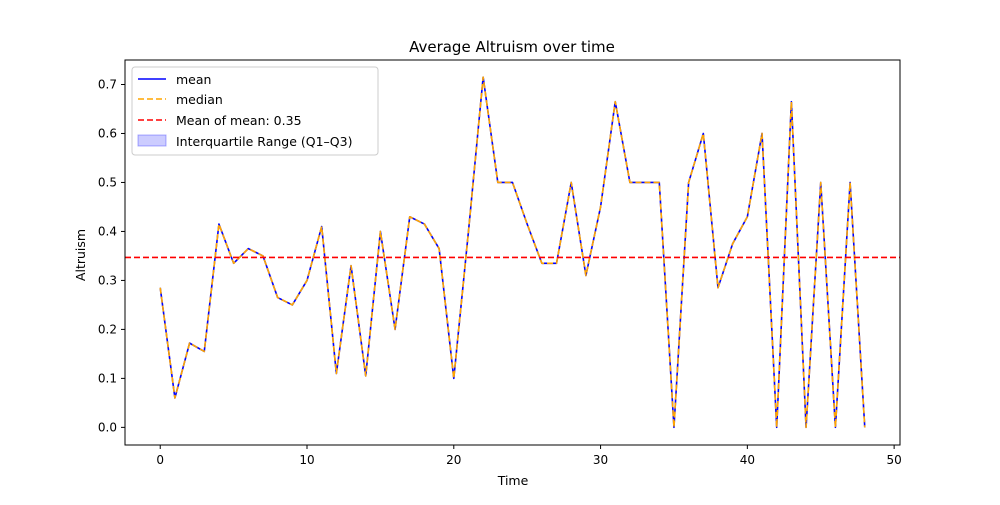 The height and width of the screenshot is (505, 1000). Describe the element at coordinates (600, 460) in the screenshot. I see `x-tick-label: 30` at that location.